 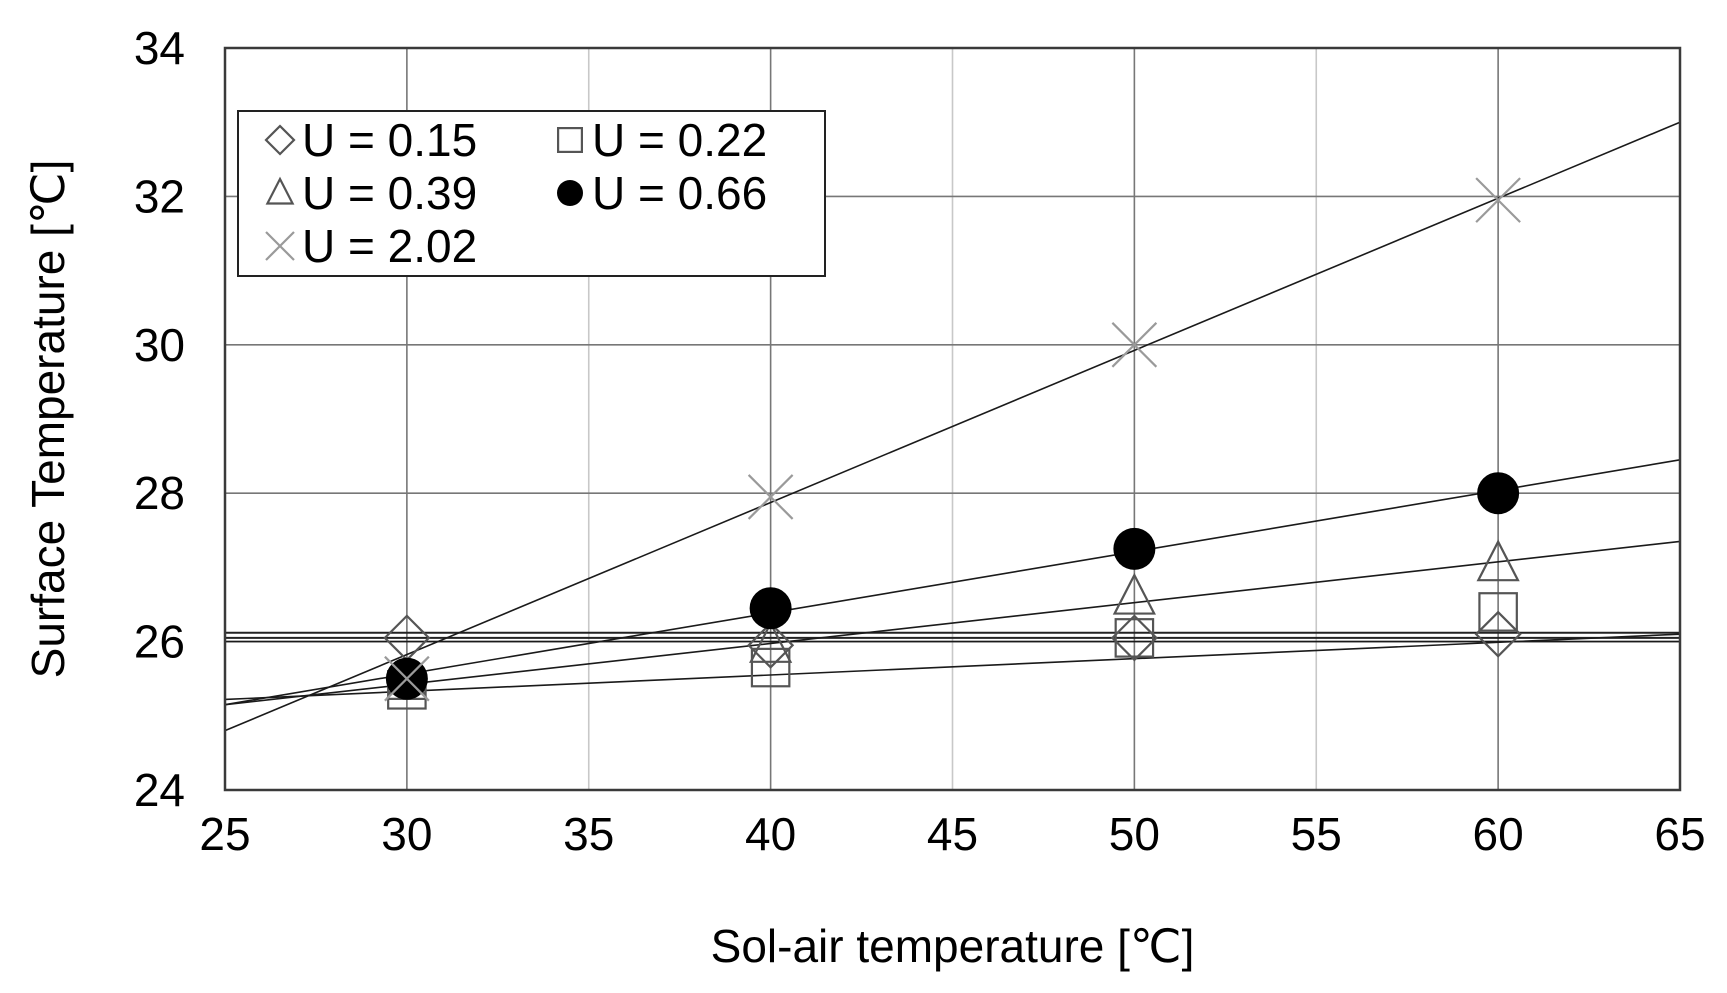 What do you see at coordinates (406, 834) in the screenshot?
I see `x-tick-label: 30` at bounding box center [406, 834].